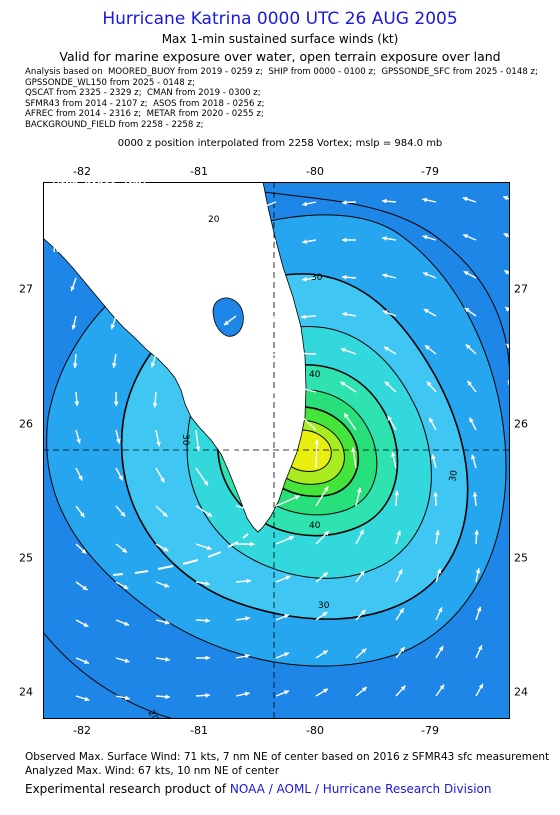  I want to click on lat-tick-right: 25, so click(521, 558).